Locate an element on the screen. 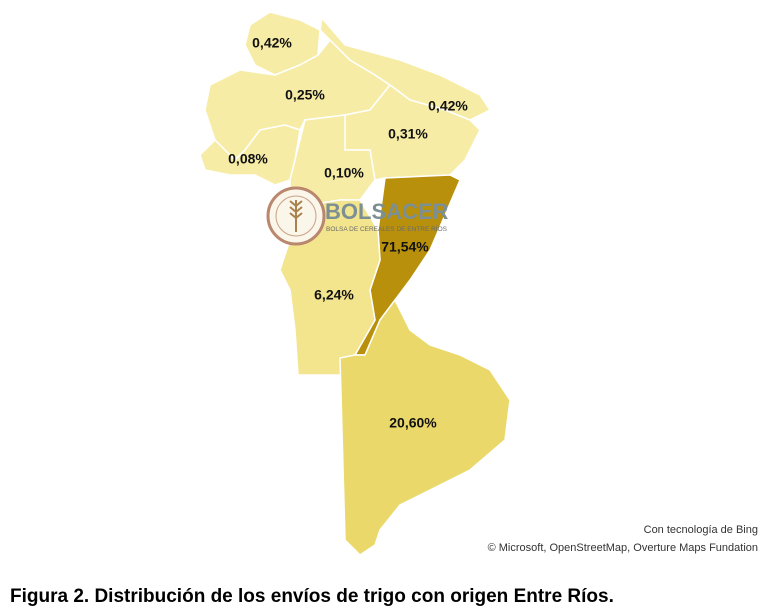 This screenshot has width=768, height=616. logo-wheat is located at coordinates (296, 216).